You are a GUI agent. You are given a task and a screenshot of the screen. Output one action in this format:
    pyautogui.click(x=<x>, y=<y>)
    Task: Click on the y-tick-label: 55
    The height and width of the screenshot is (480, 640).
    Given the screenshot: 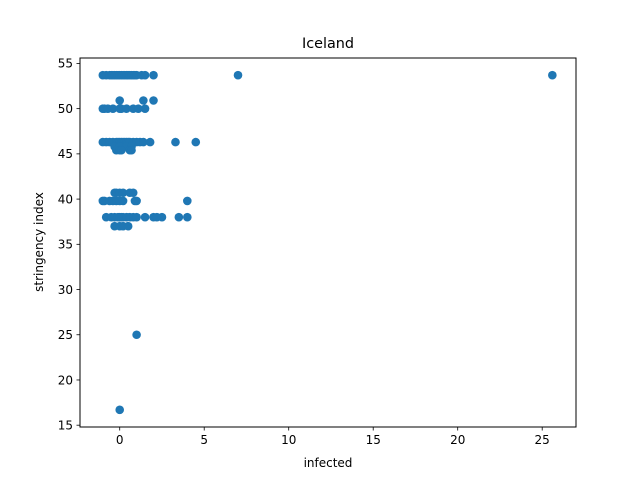 What is the action you would take?
    pyautogui.click(x=65, y=64)
    